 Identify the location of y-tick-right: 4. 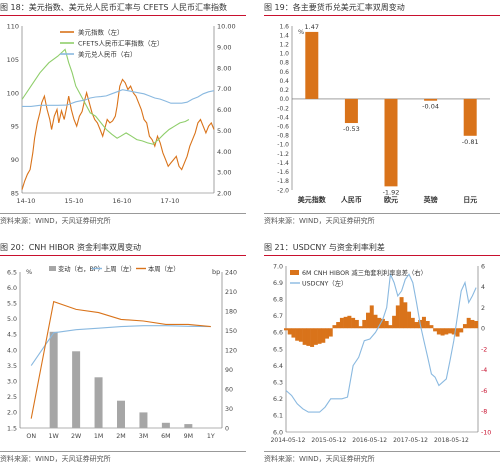
(483, 287).